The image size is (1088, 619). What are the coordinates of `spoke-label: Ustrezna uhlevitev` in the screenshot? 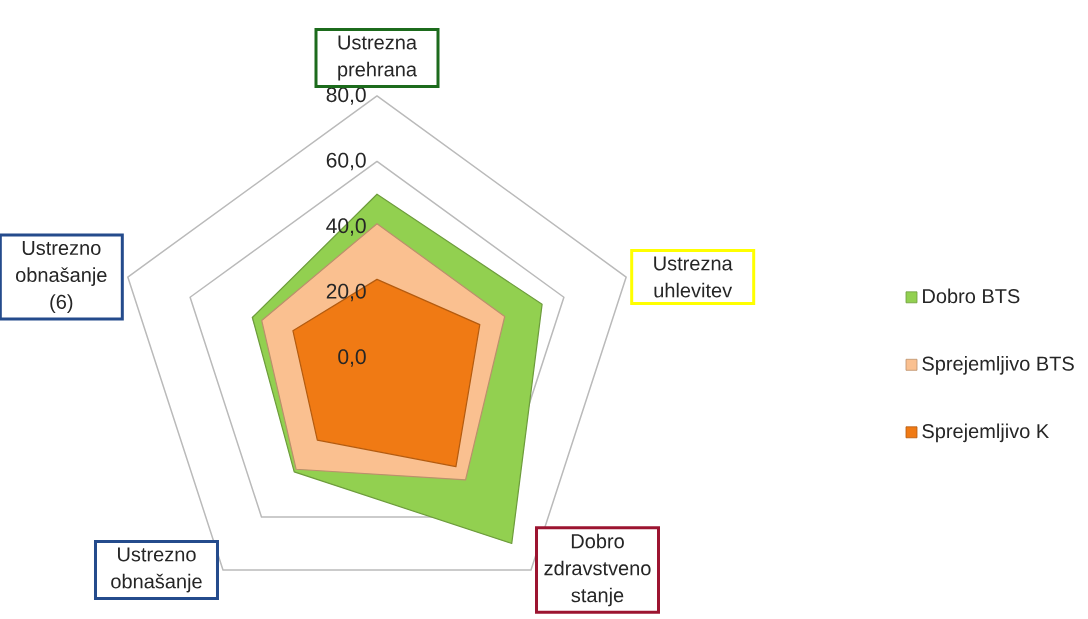 It's located at (693, 277).